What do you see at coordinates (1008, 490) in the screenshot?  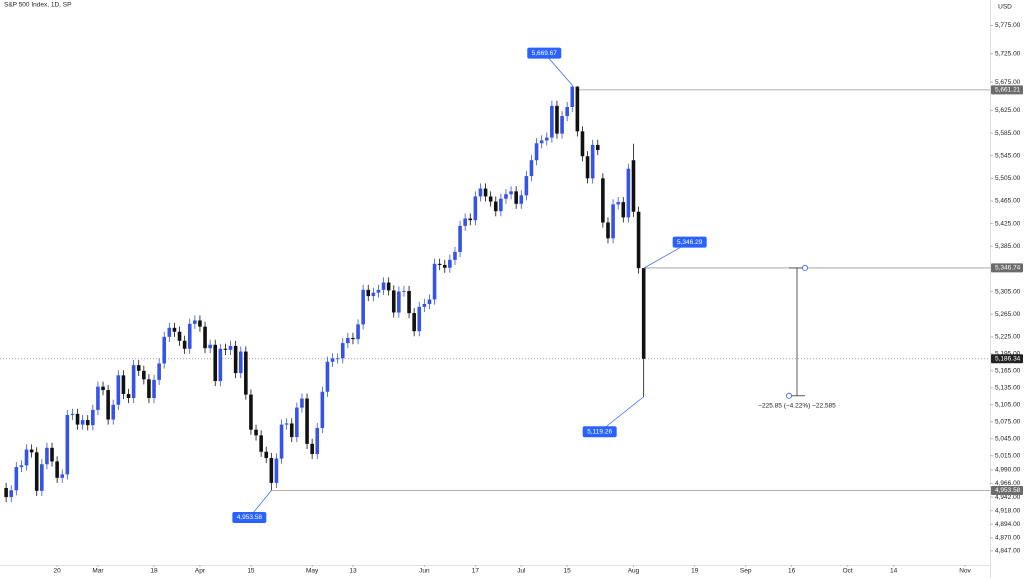 I see `price-badge-label: 4,953.58` at bounding box center [1008, 490].